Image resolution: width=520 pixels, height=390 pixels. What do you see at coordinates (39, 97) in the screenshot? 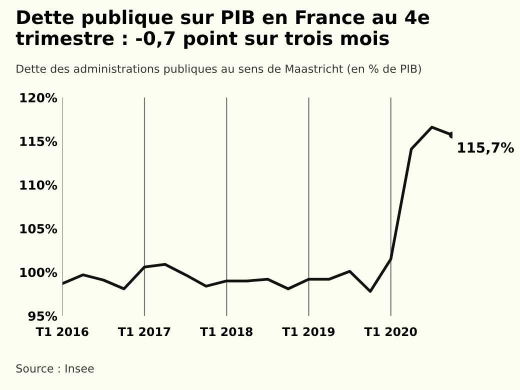
I see `y-tick-label: 120%` at bounding box center [39, 97].